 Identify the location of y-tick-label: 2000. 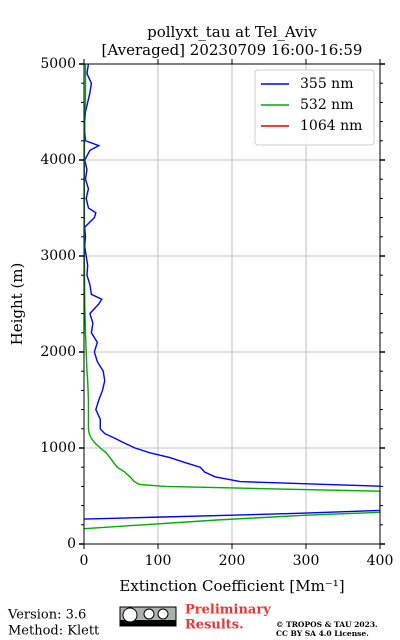
(58, 352).